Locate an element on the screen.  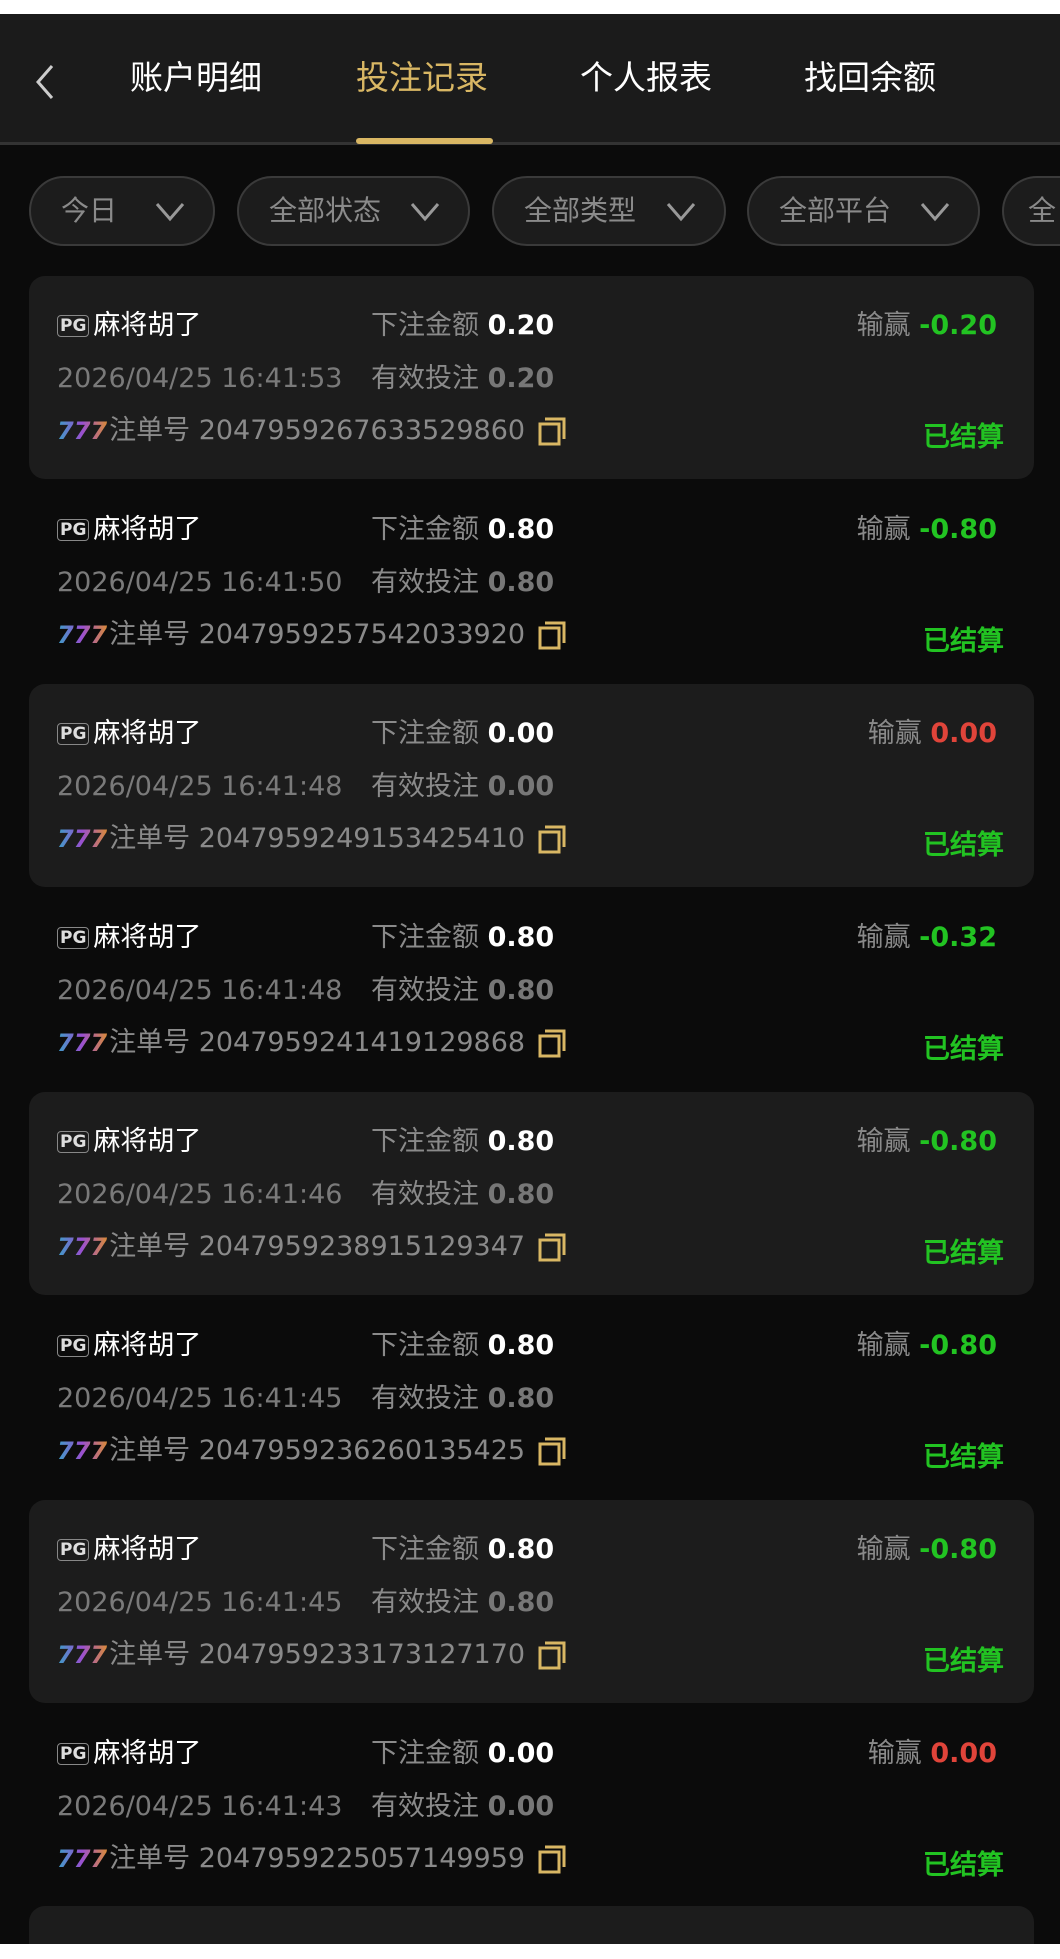
bet-amount-value: 0.00 is located at coordinates (521, 733).